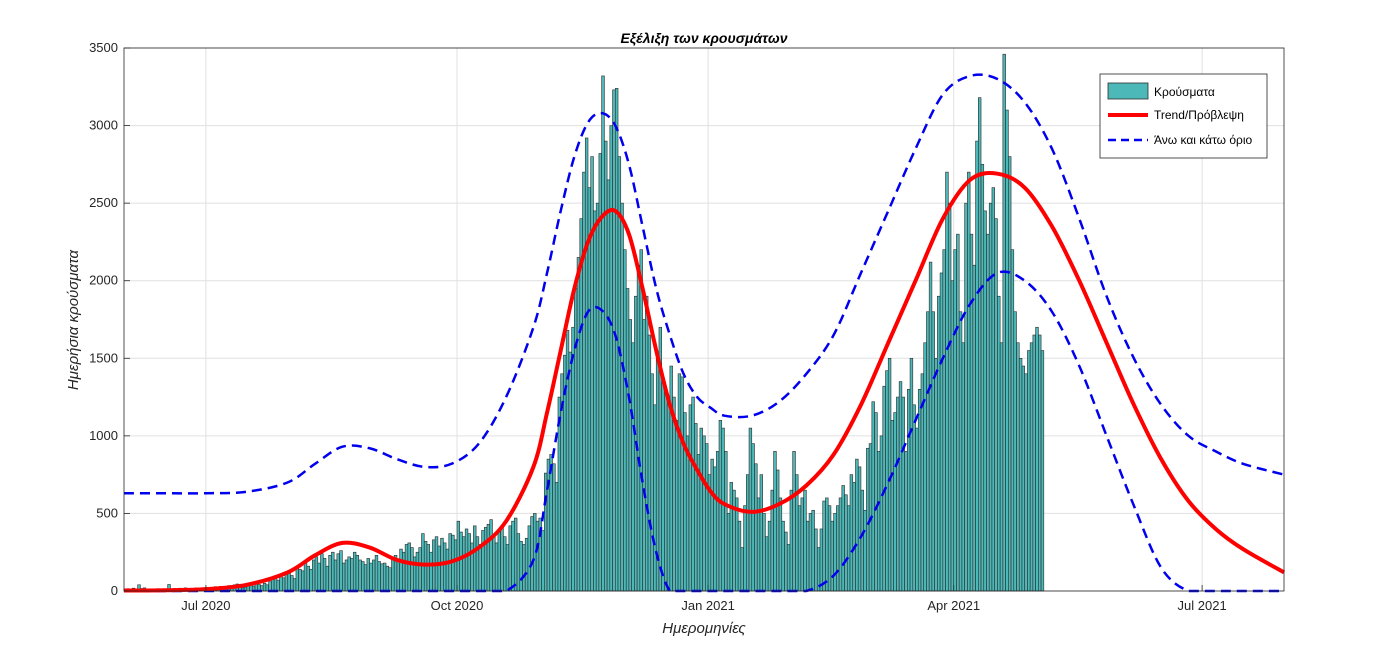 The width and height of the screenshot is (1380, 650). Describe the element at coordinates (103, 125) in the screenshot. I see `y-tick-label: 3000` at that location.